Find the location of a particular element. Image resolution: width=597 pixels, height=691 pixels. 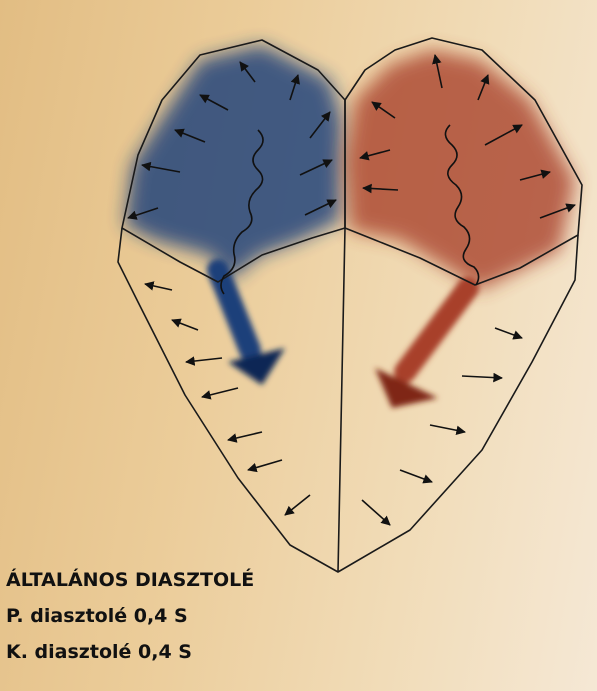

right-atrium-blood is located at coordinates (460, 170).